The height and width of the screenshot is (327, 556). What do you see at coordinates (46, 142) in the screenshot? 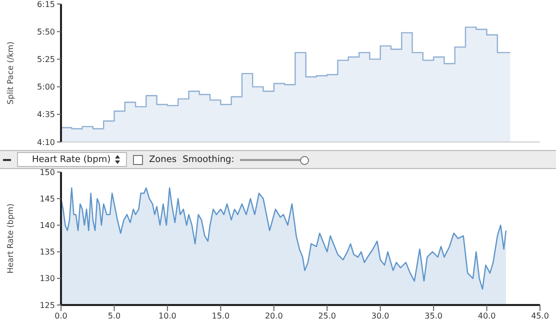
I see `y-tick-label: 4:10` at bounding box center [46, 142].